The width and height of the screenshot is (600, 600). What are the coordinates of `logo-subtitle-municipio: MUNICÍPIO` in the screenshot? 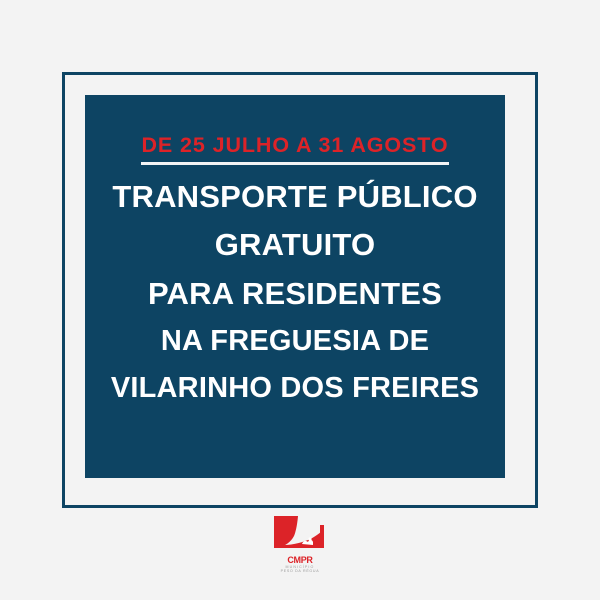 It's located at (300, 567).